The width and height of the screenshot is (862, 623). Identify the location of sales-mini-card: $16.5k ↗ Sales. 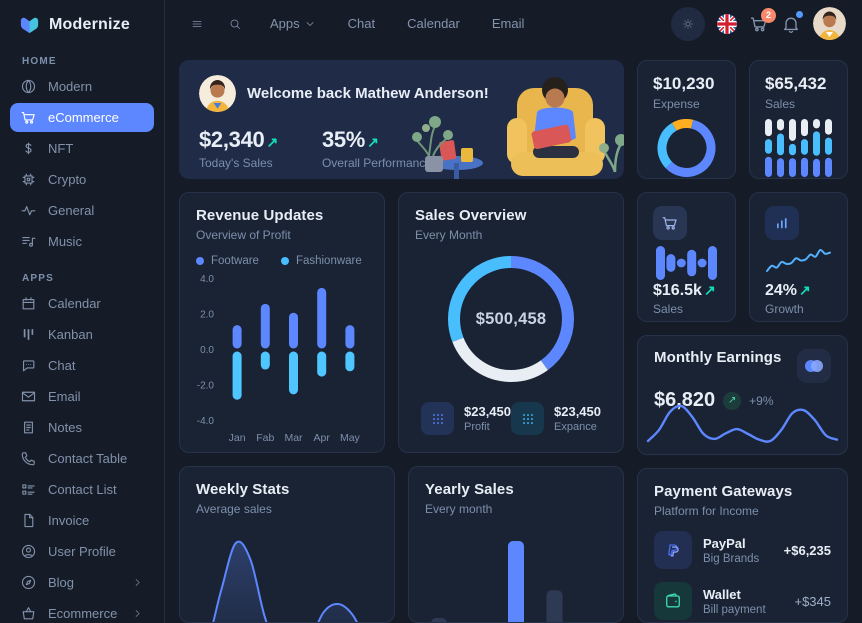
(686, 257).